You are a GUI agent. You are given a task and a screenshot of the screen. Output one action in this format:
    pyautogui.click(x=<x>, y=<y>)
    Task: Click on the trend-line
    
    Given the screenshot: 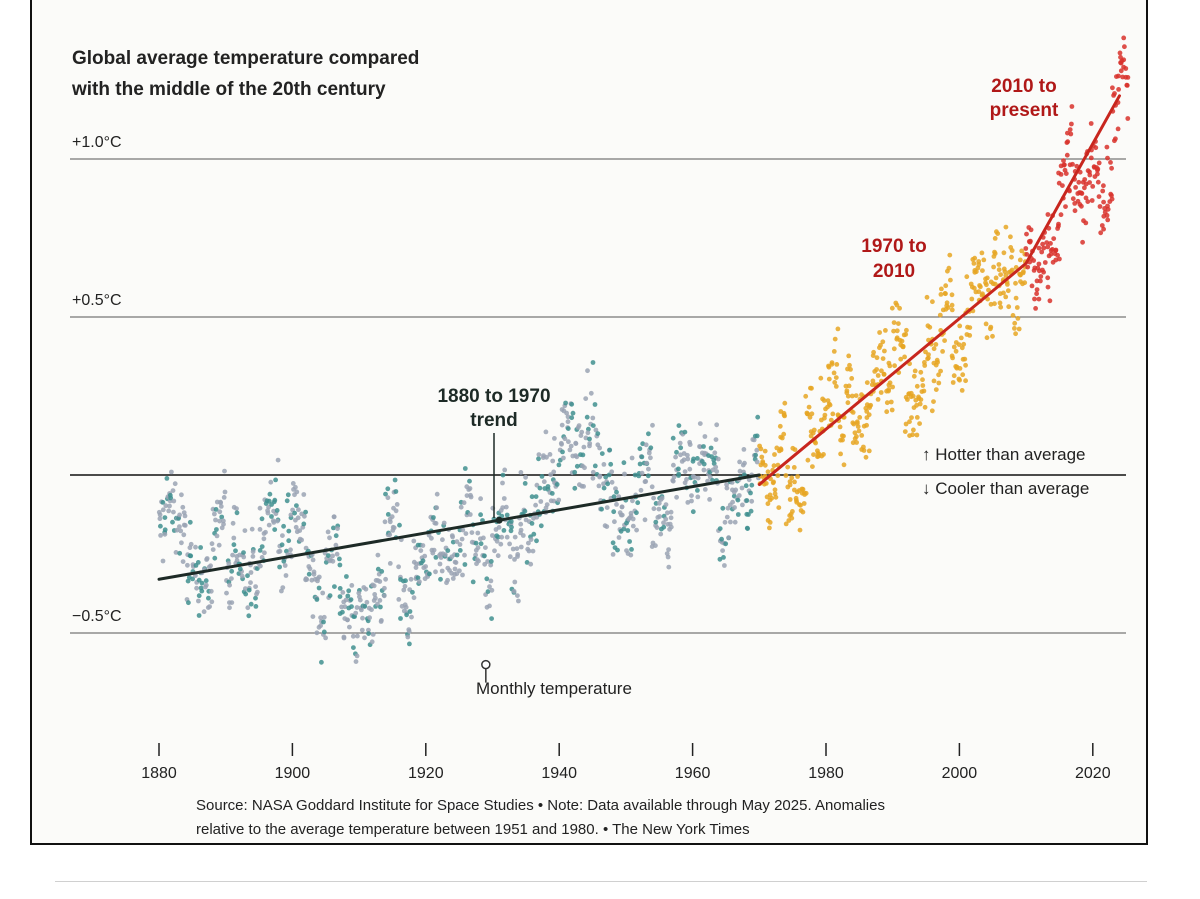 What is the action you would take?
    pyautogui.click(x=1072, y=179)
    